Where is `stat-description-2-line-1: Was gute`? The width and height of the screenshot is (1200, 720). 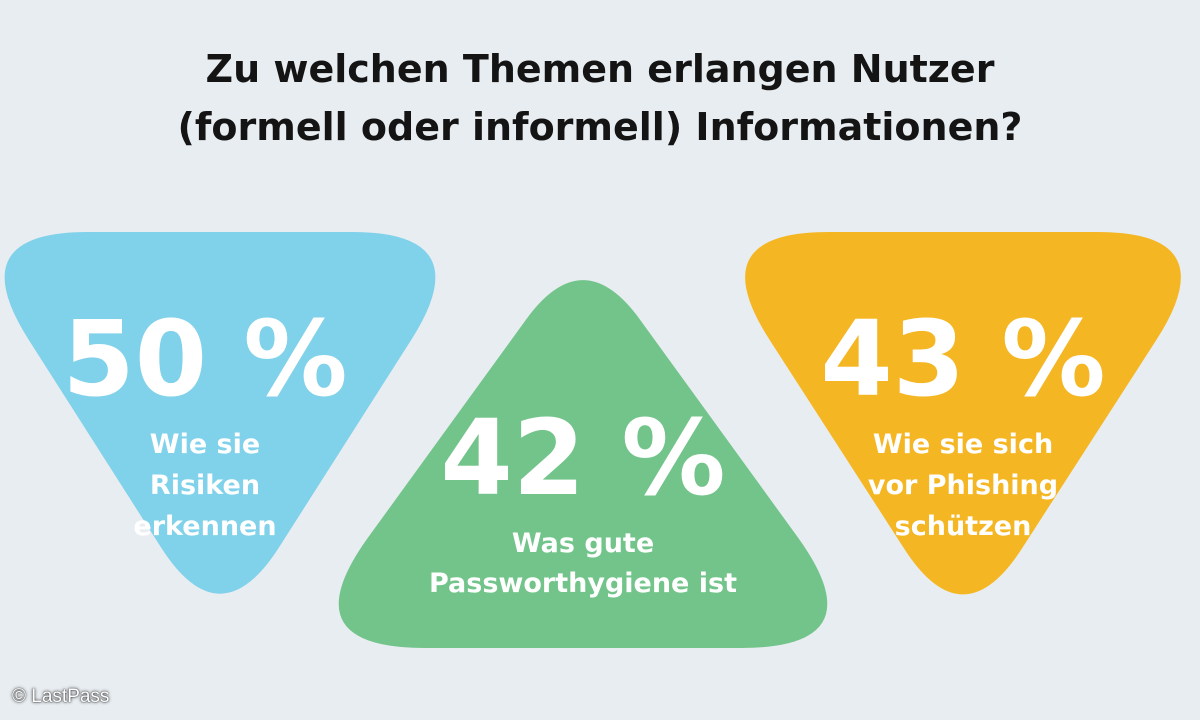 stat-description-2-line-1: Was gute is located at coordinates (583, 543).